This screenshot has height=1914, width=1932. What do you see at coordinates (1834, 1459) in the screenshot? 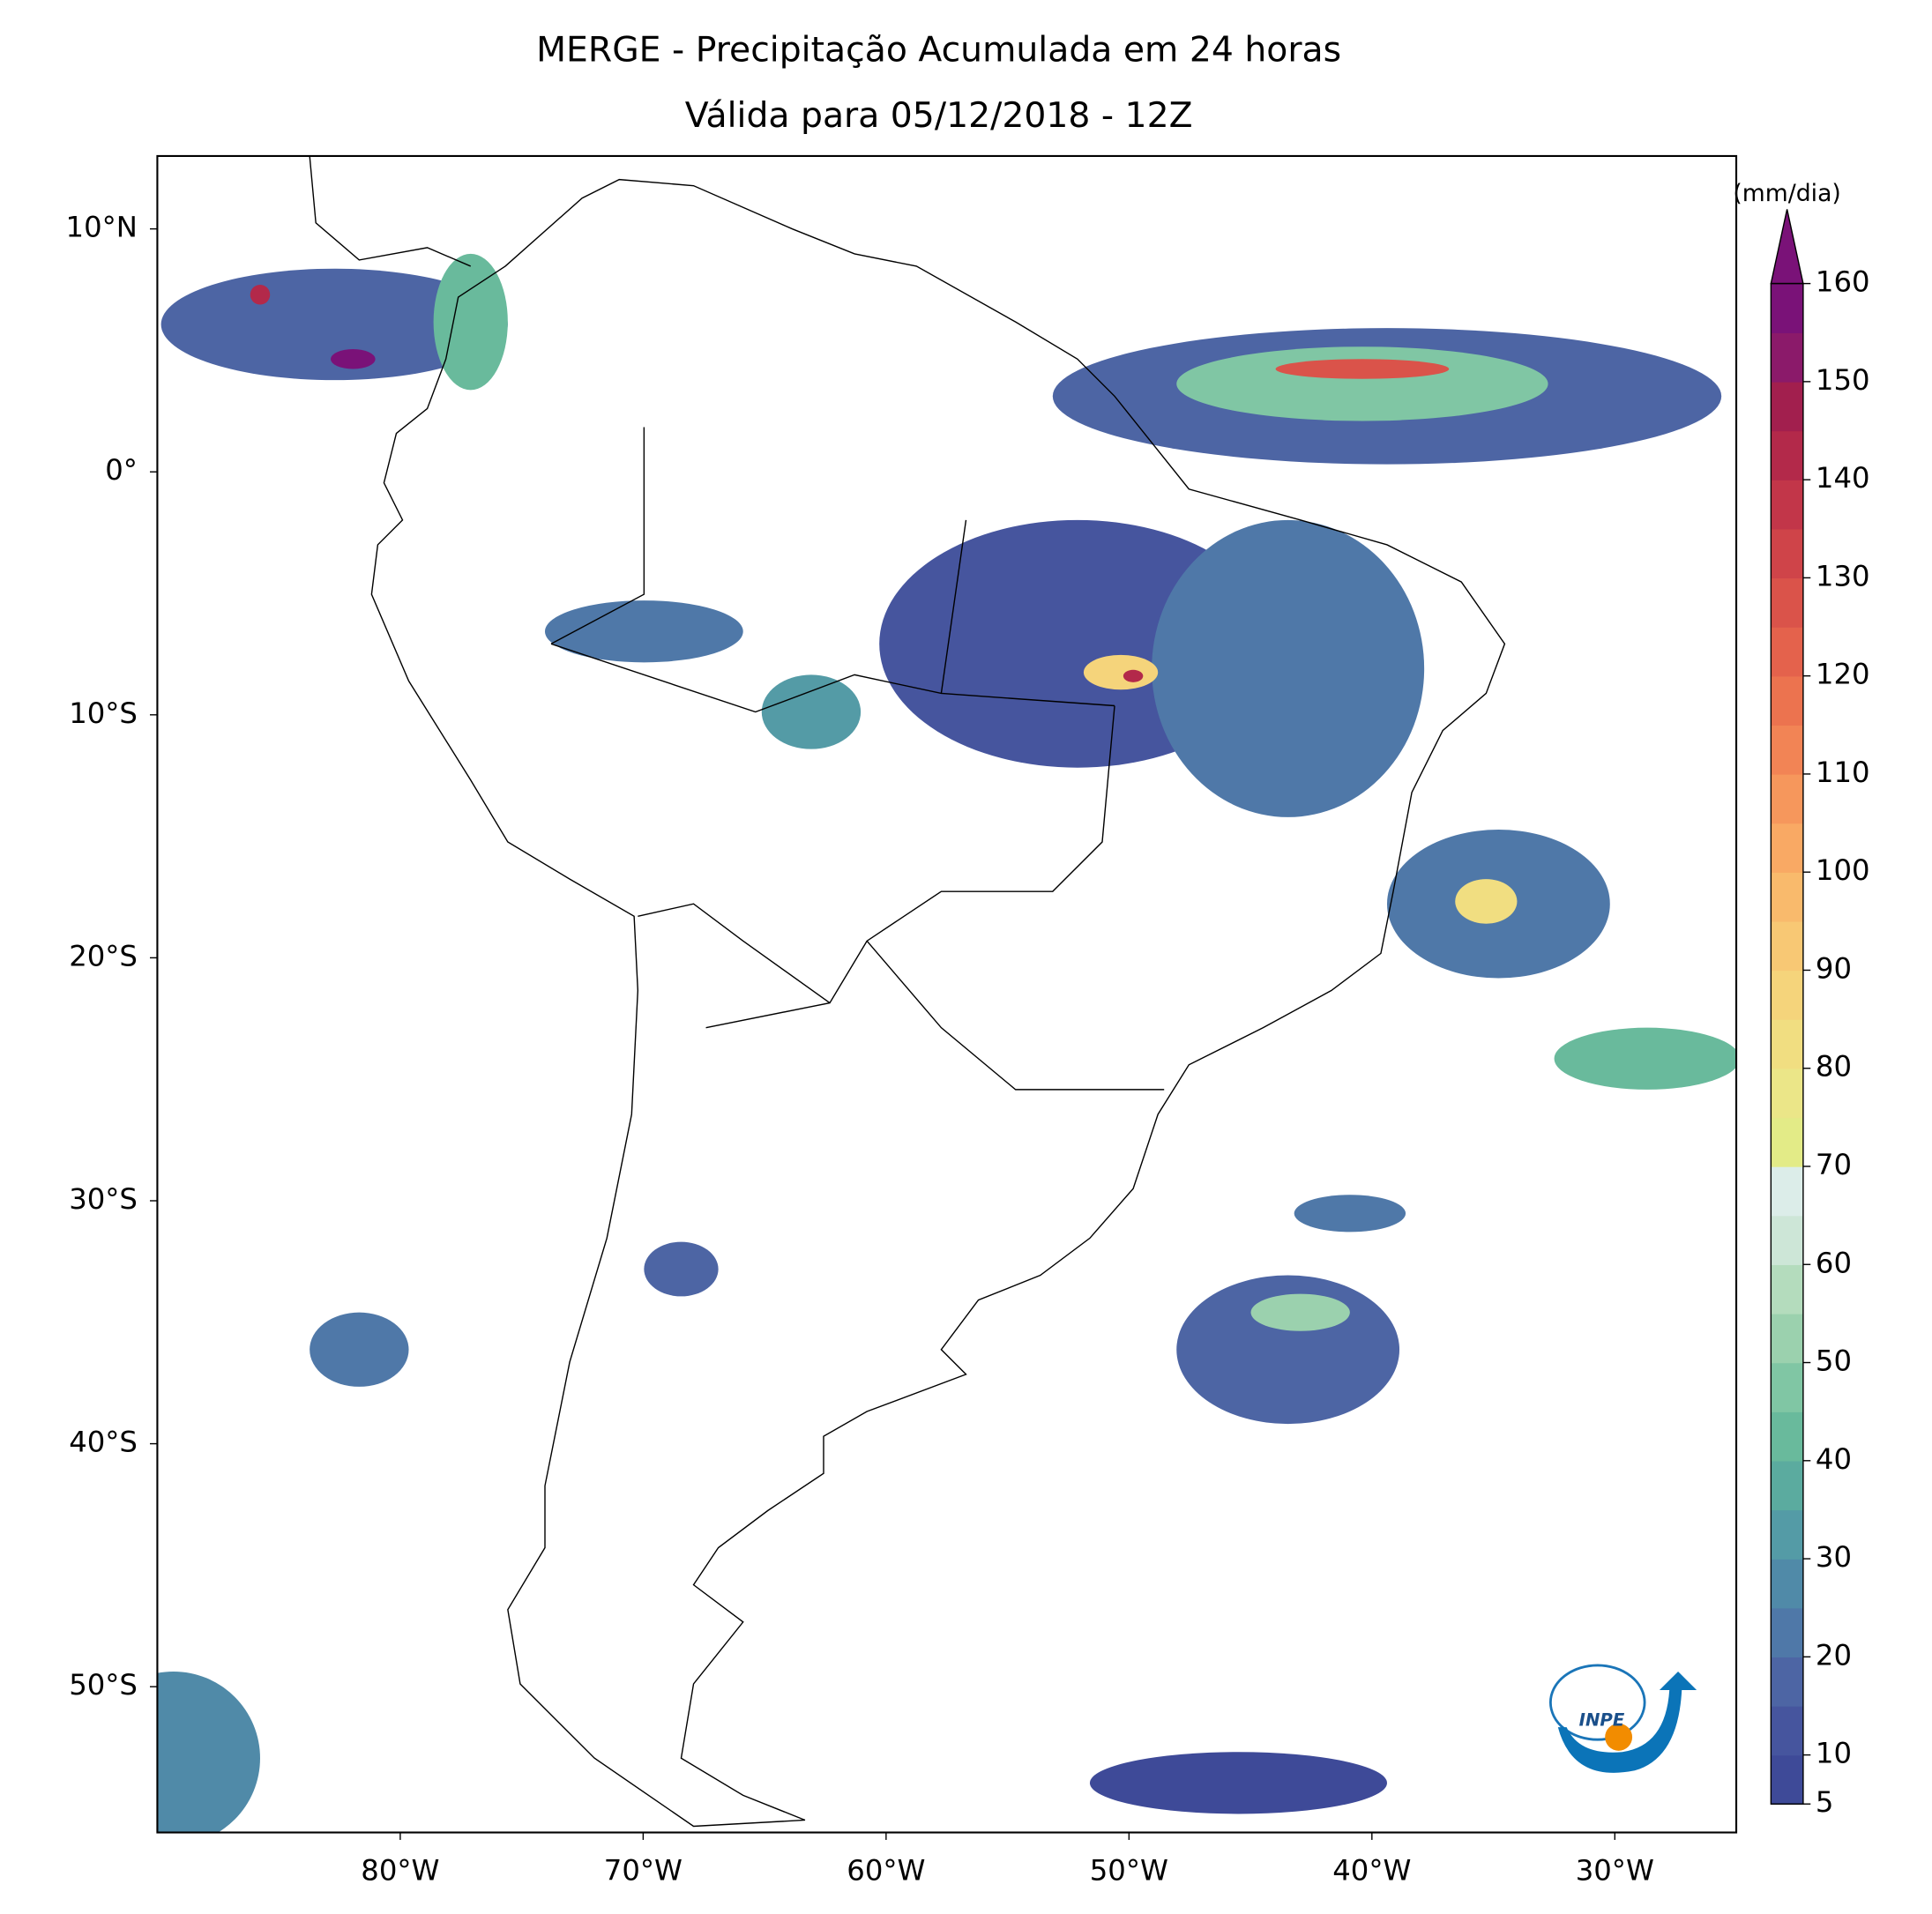
I see `colorbar-tick-label: 40` at bounding box center [1834, 1459].